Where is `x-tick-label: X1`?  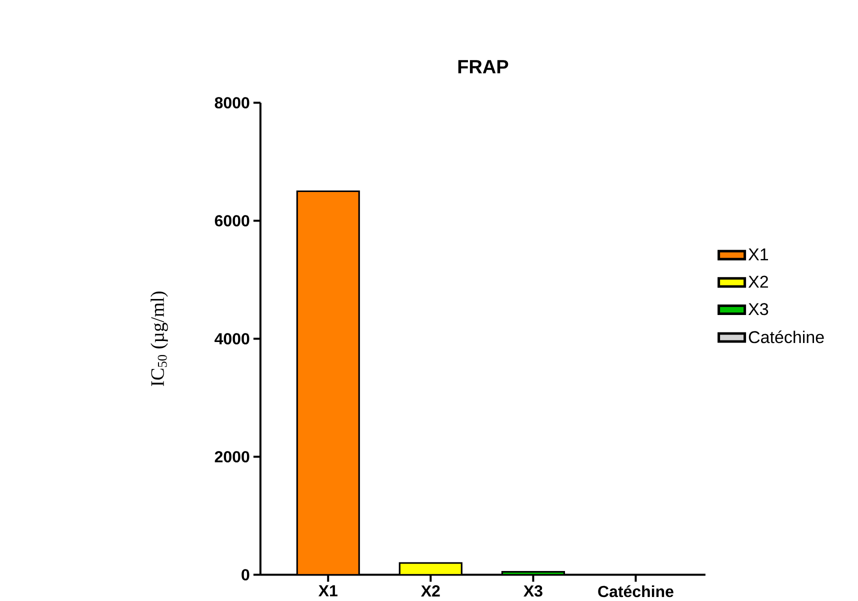 x-tick-label: X1 is located at coordinates (328, 591).